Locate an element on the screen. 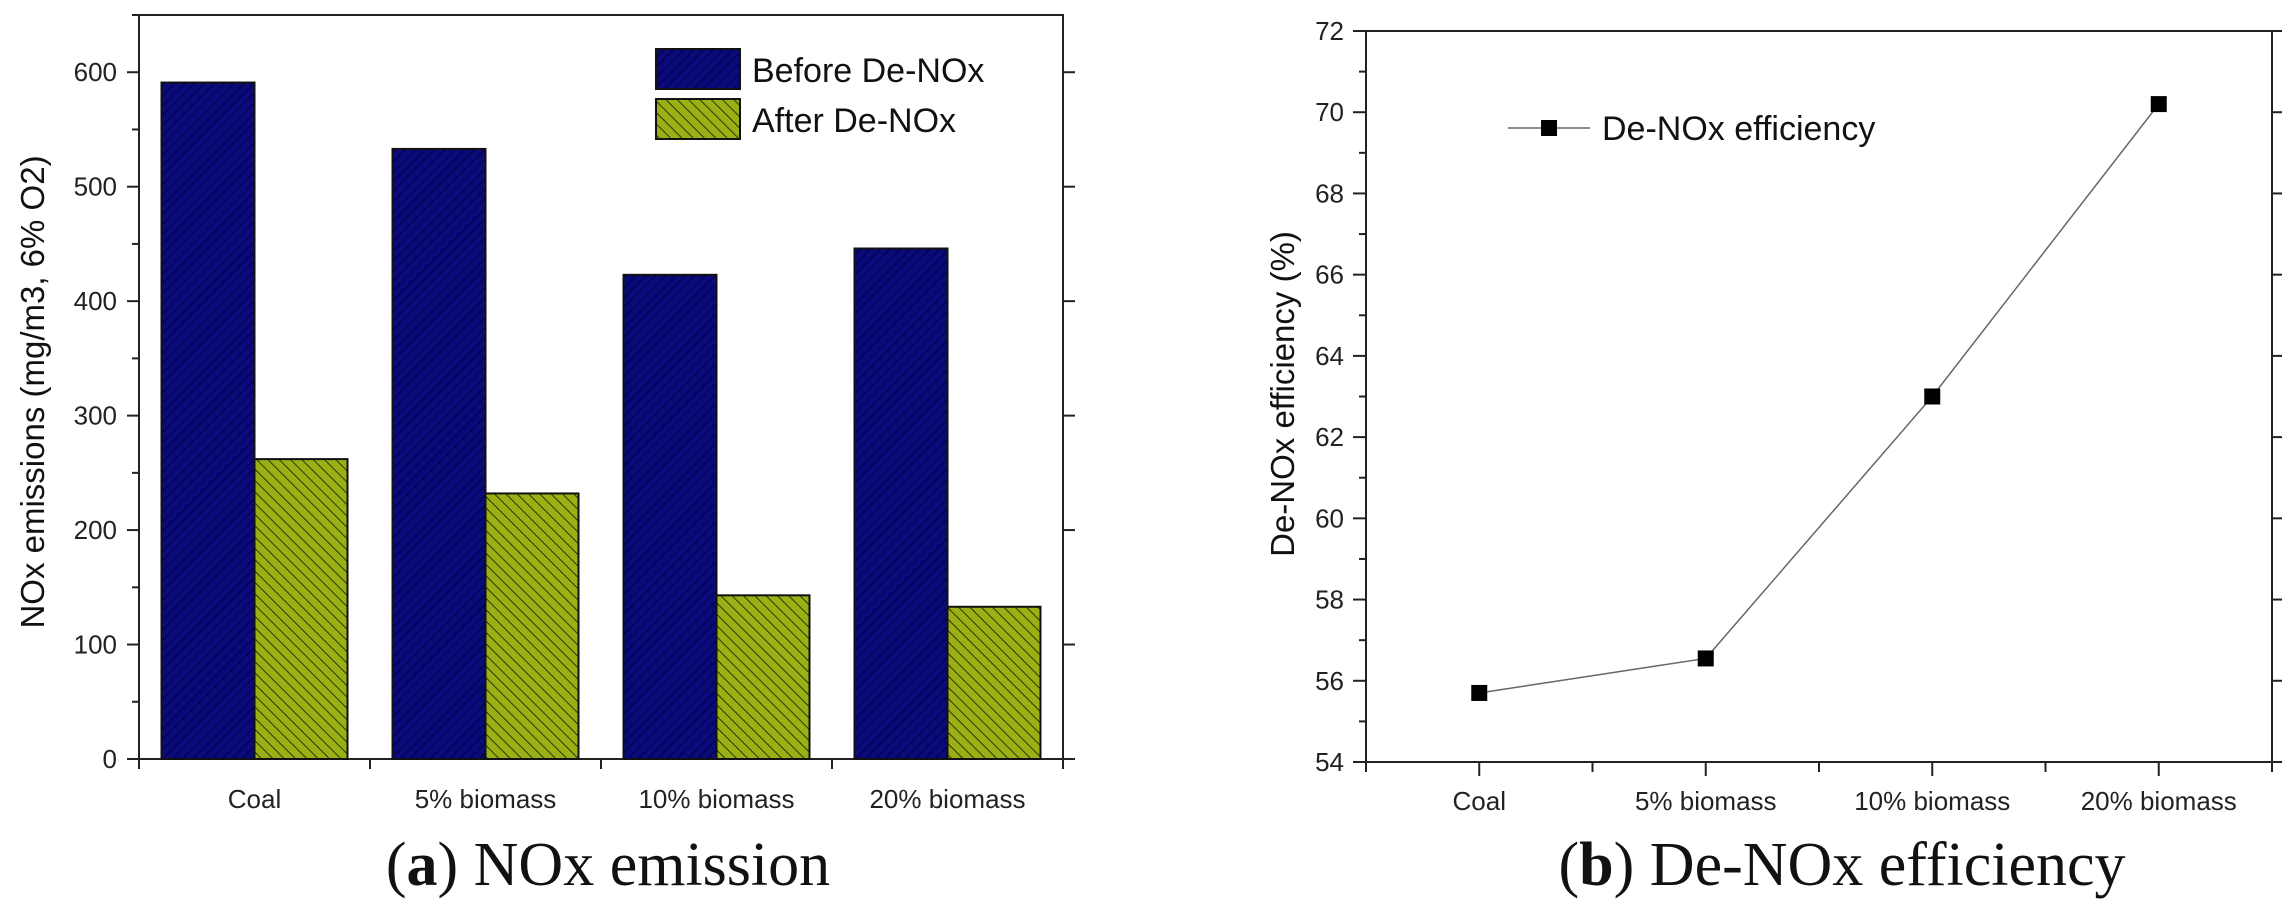 This screenshot has width=2284, height=914. bar-chart-caption-text: NOx emission is located at coordinates (652, 865).